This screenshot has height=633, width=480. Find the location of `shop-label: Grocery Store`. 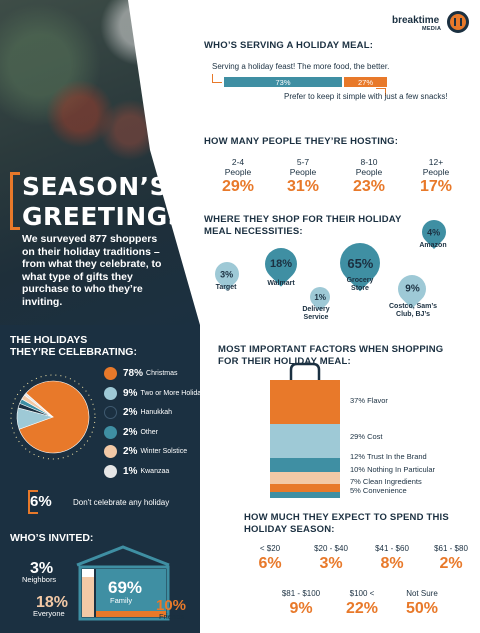

shop-label: Grocery Store is located at coordinates (360, 284).